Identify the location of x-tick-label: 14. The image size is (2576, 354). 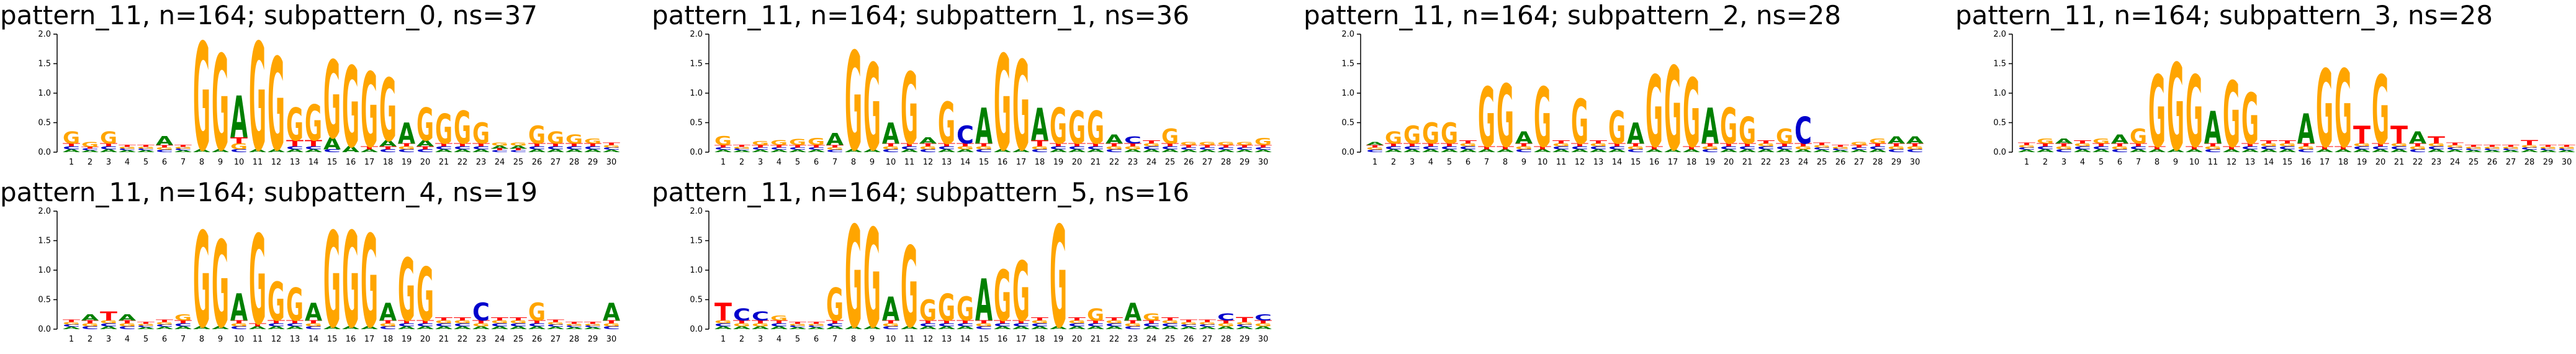
(965, 162).